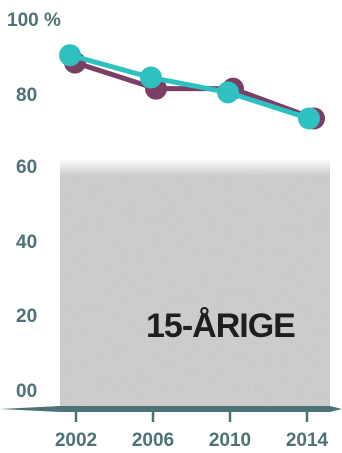  I want to click on series-layer, so click(192, 87).